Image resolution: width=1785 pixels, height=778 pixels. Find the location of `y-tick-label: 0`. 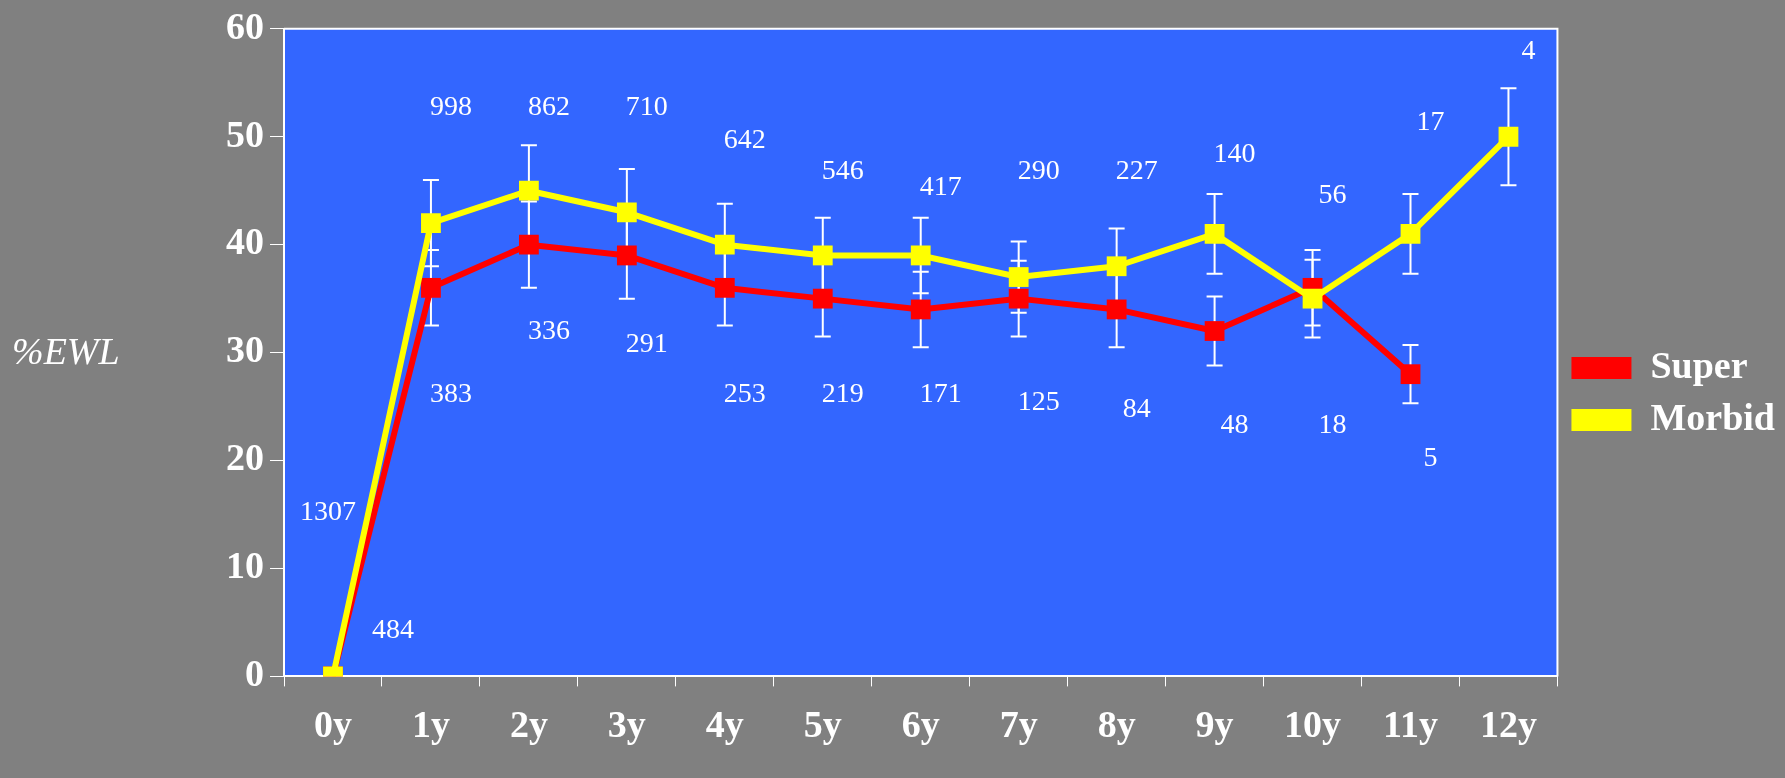

y-tick-label: 0 is located at coordinates (254, 673).